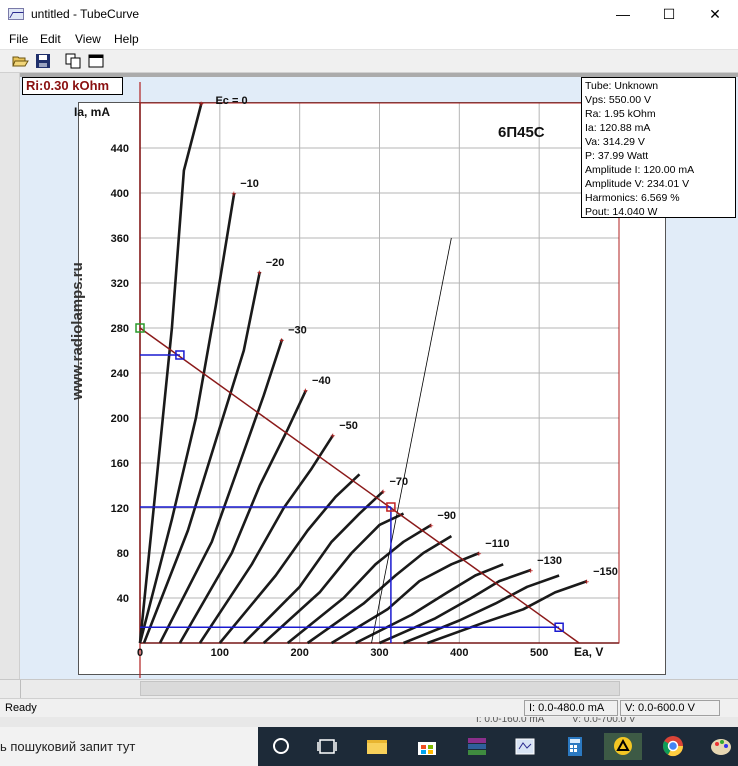 The height and width of the screenshot is (766, 738). What do you see at coordinates (88, 39) in the screenshot?
I see `menu-view: View` at bounding box center [88, 39].